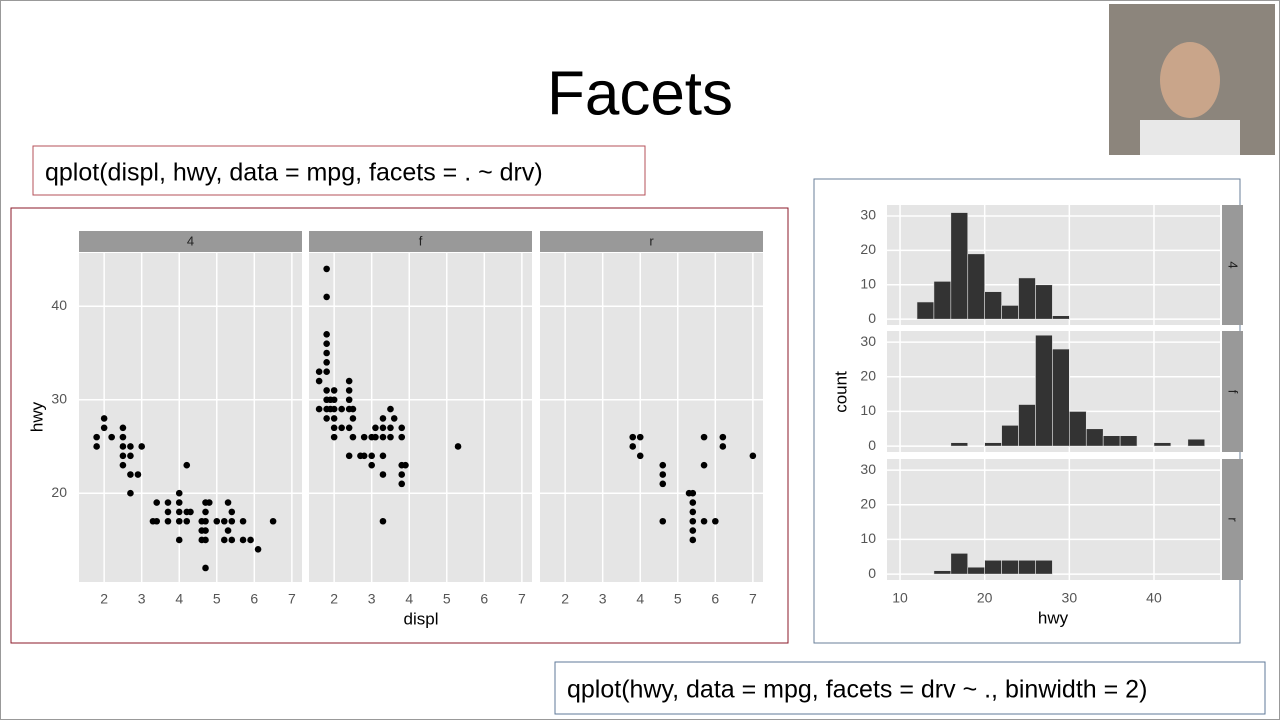 The width and height of the screenshot is (1280, 720). What do you see at coordinates (872, 318) in the screenshot?
I see `y-tick-label: 0` at bounding box center [872, 318].